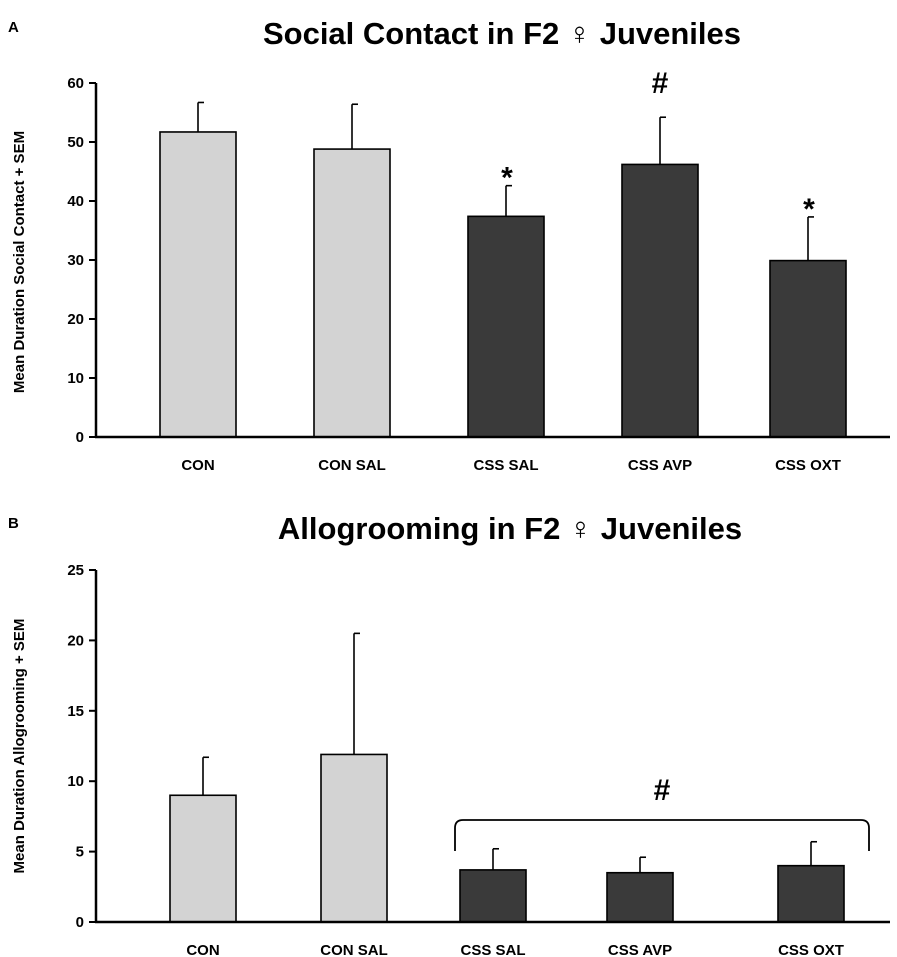 The height and width of the screenshot is (957, 897). Describe the element at coordinates (13, 27) in the screenshot. I see `panel-letter-a: A` at that location.